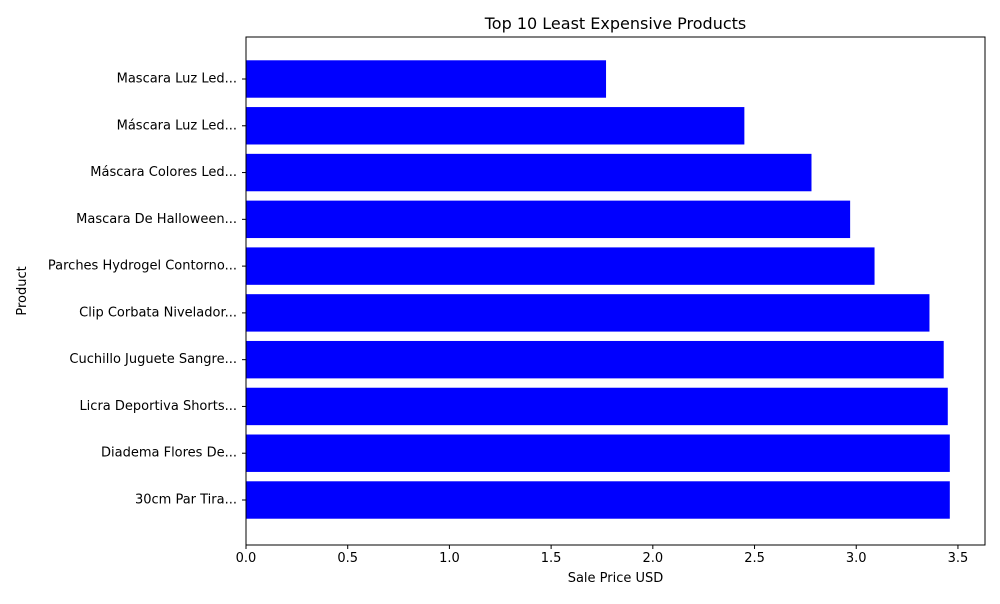  Describe the element at coordinates (754, 558) in the screenshot. I see `x-tick-label: 2.5` at that location.